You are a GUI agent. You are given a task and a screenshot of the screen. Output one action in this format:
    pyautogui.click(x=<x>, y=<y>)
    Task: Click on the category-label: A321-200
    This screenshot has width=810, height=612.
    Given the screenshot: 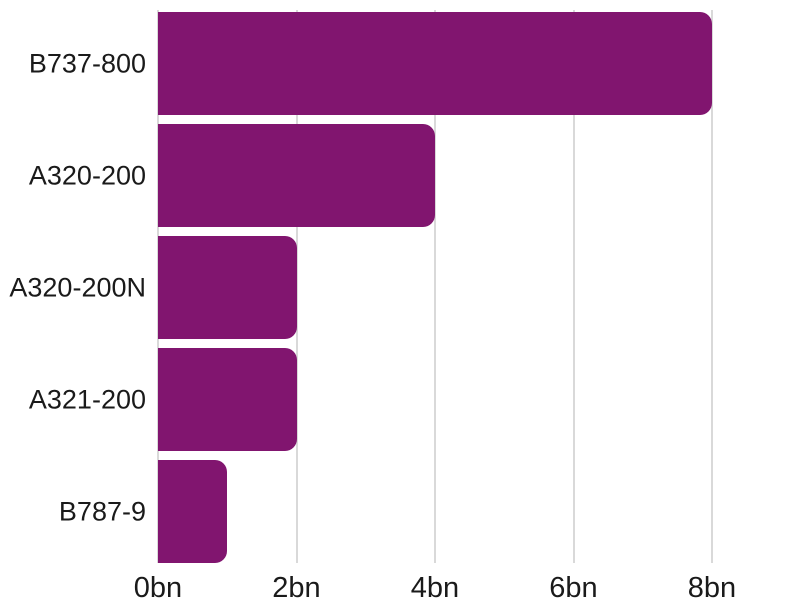 What is the action you would take?
    pyautogui.click(x=87, y=399)
    